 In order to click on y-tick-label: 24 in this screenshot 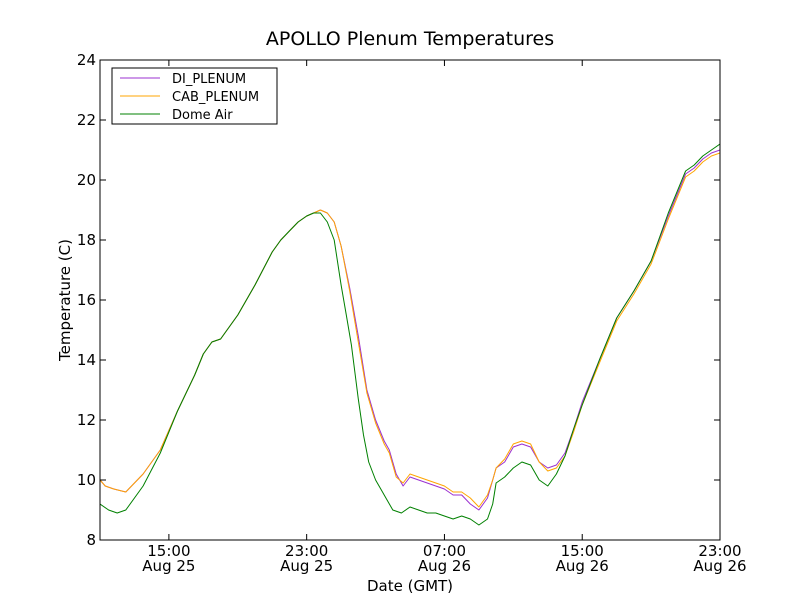, I will do `click(86, 60)`.